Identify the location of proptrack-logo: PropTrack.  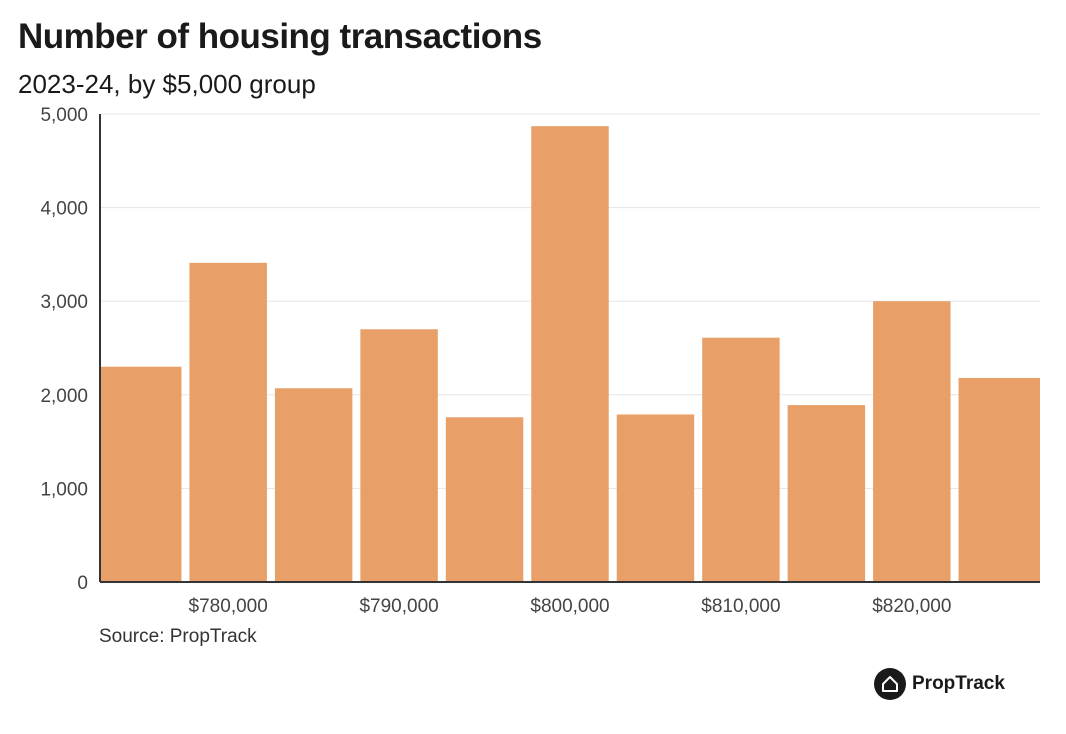
(939, 684).